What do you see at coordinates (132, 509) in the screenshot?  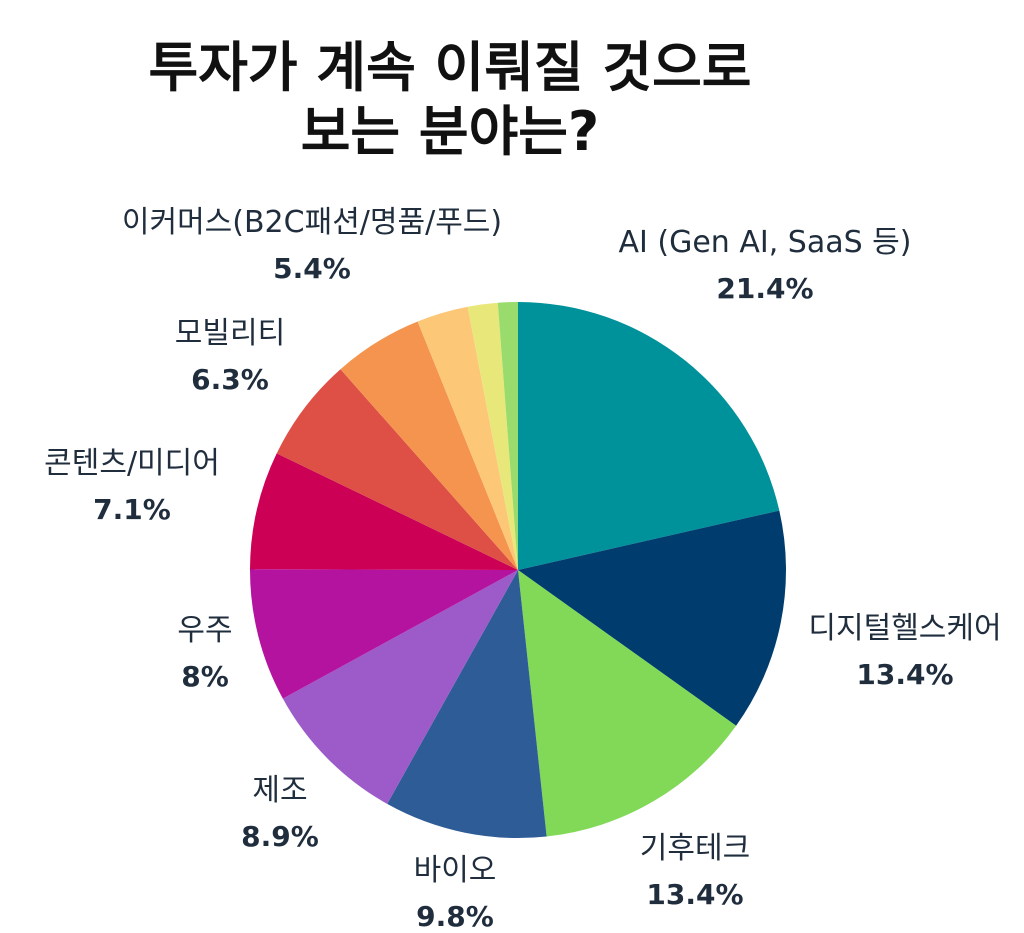 I see `slice-percent-label: 7.1%` at bounding box center [132, 509].